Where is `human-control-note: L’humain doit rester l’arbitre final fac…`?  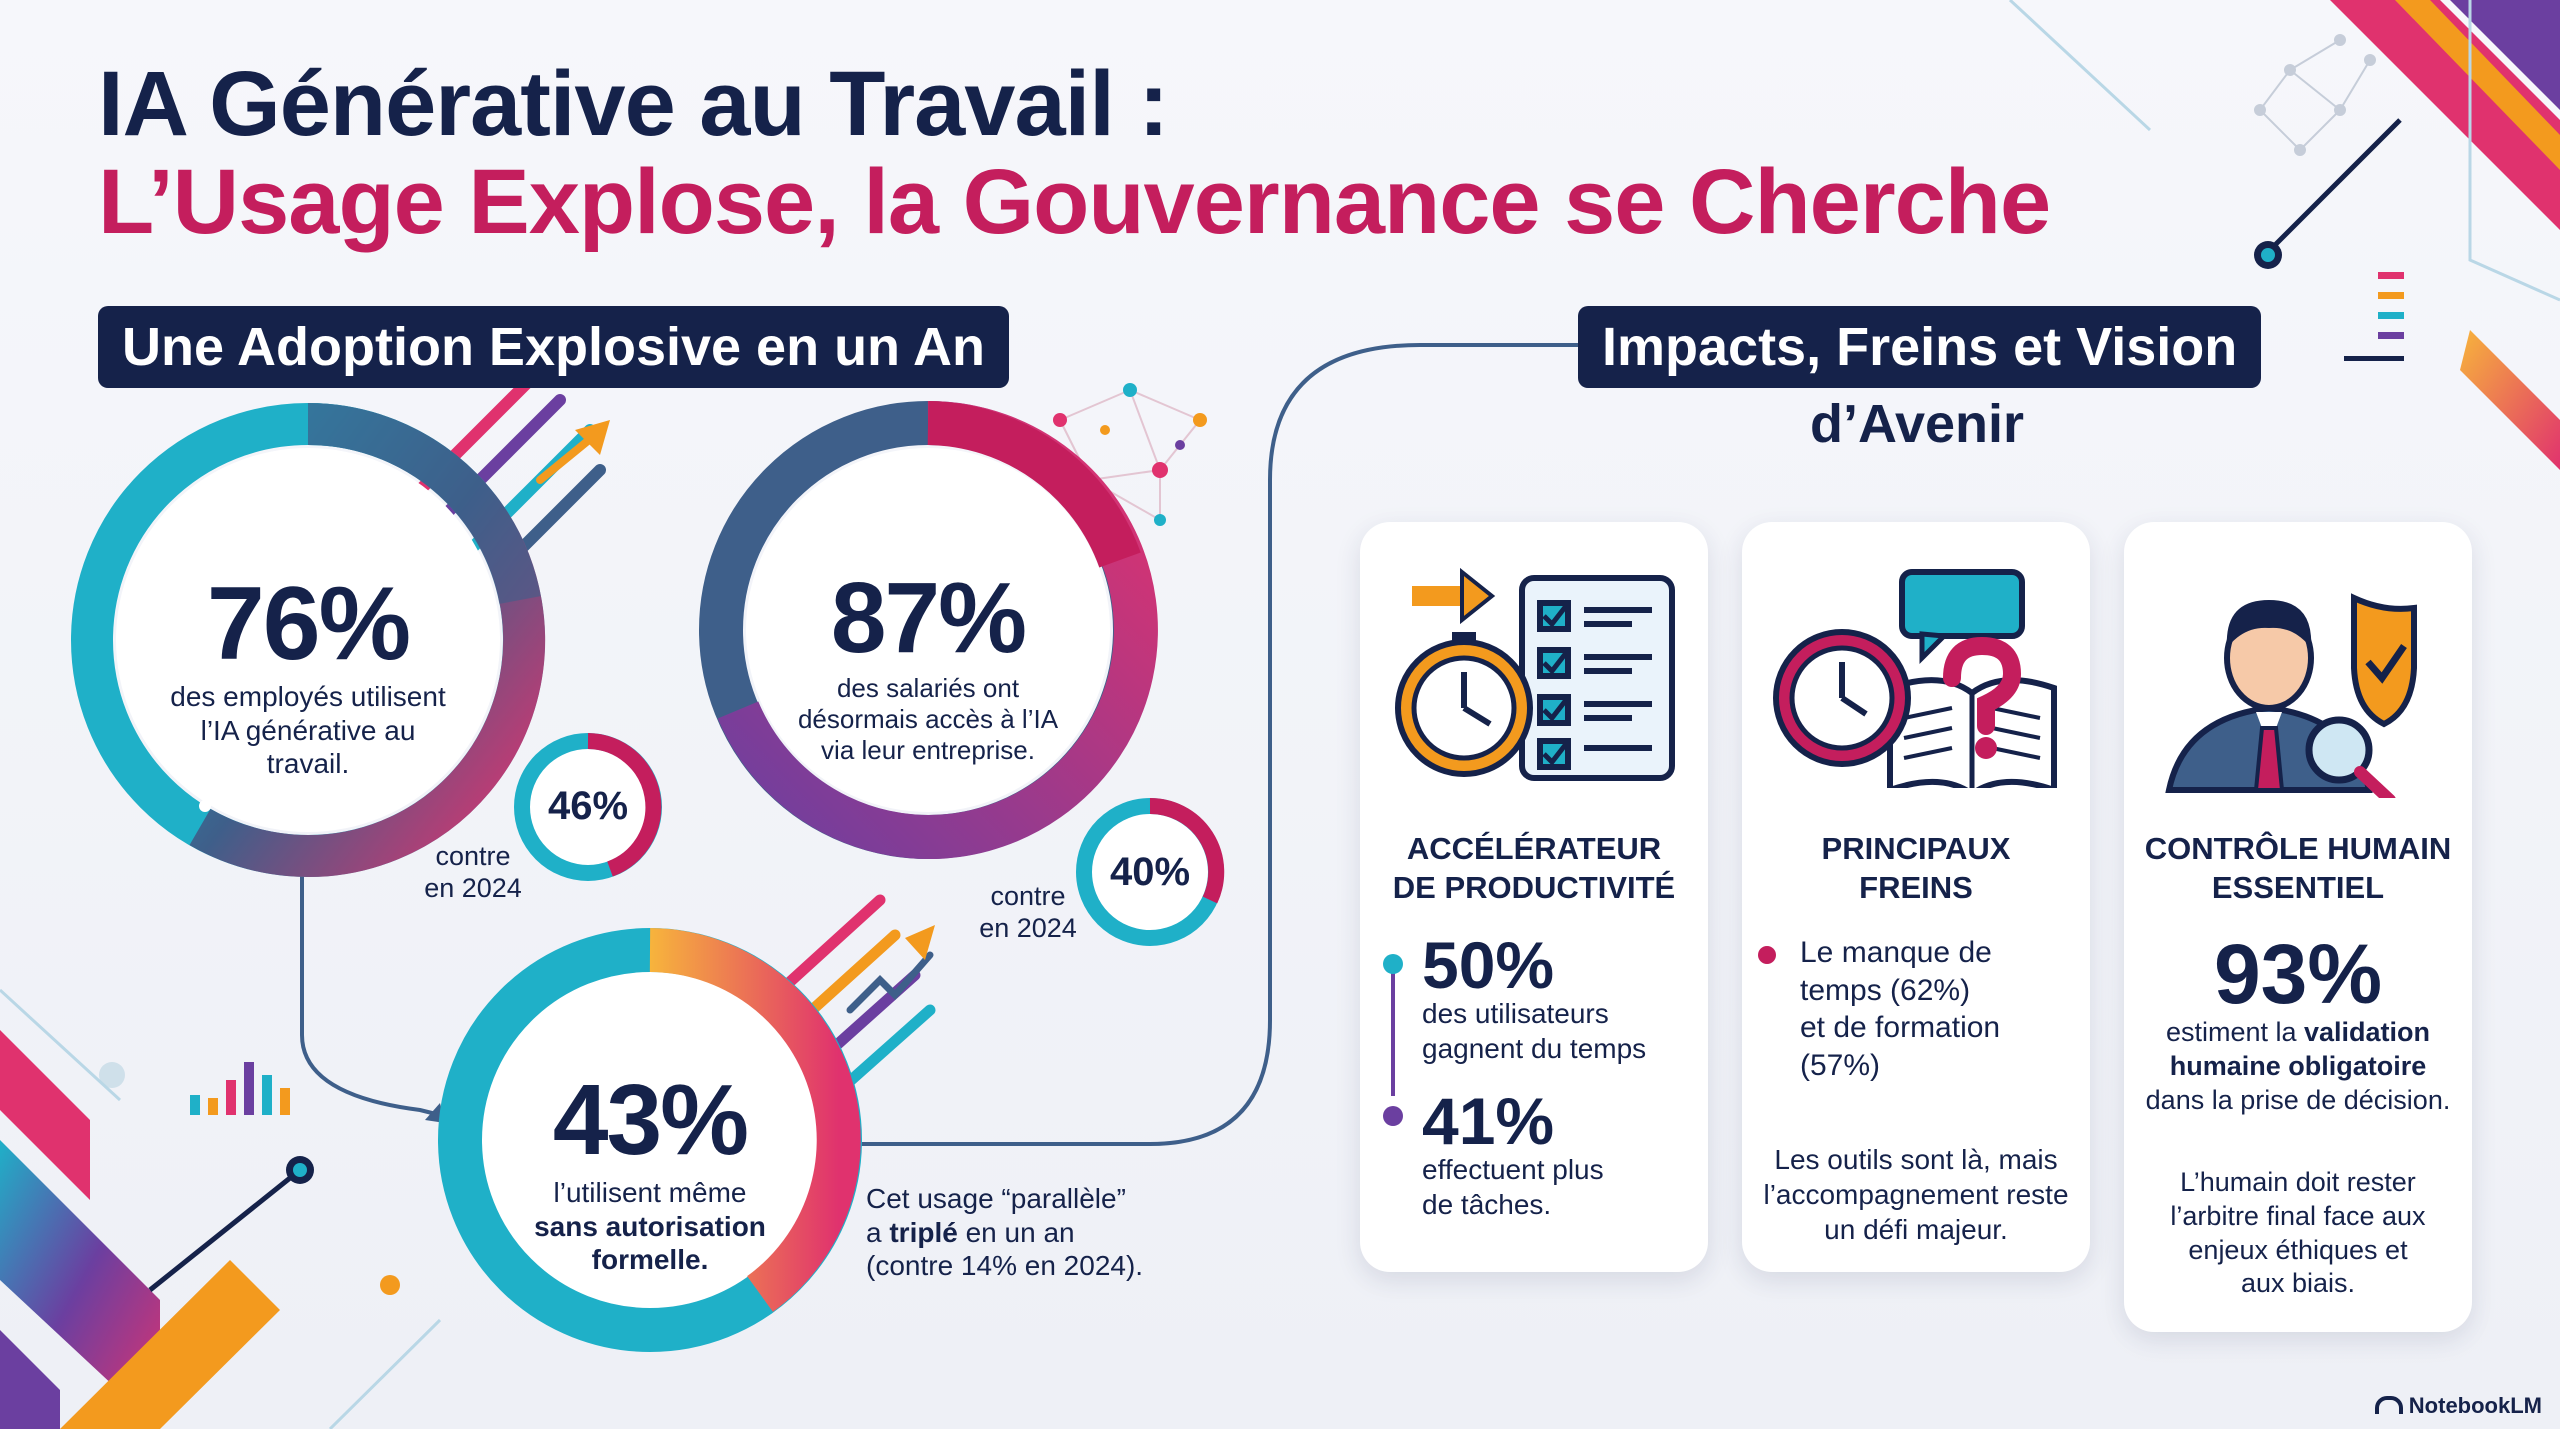 human-control-note: L’humain doit rester l’arbitre final fac… is located at coordinates (2298, 1233).